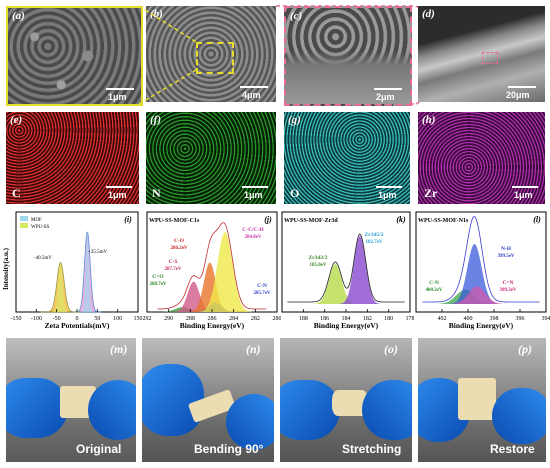 The width and height of the screenshot is (550, 468). What do you see at coordinates (506, 249) in the screenshot?
I see `n1s-peak-name-1: N-H` at bounding box center [506, 249].